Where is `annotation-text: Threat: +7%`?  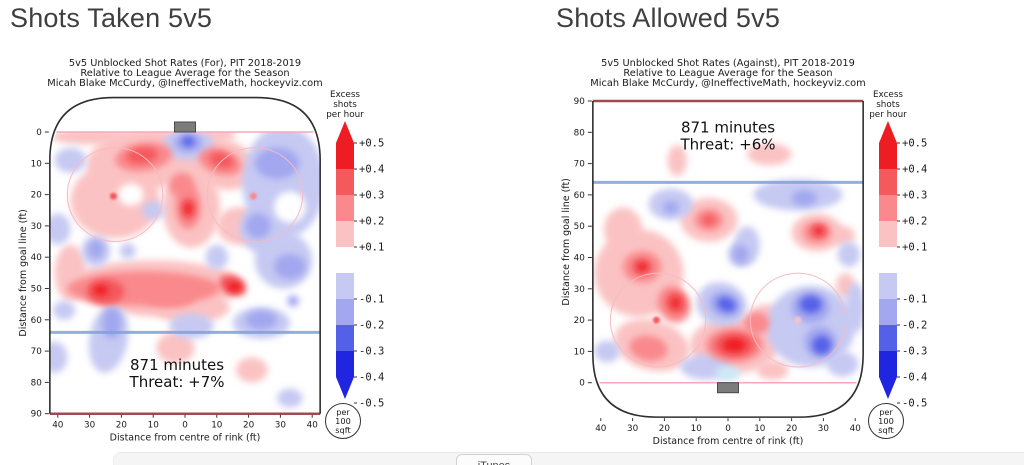
annotation-text: Threat: +7% is located at coordinates (177, 382).